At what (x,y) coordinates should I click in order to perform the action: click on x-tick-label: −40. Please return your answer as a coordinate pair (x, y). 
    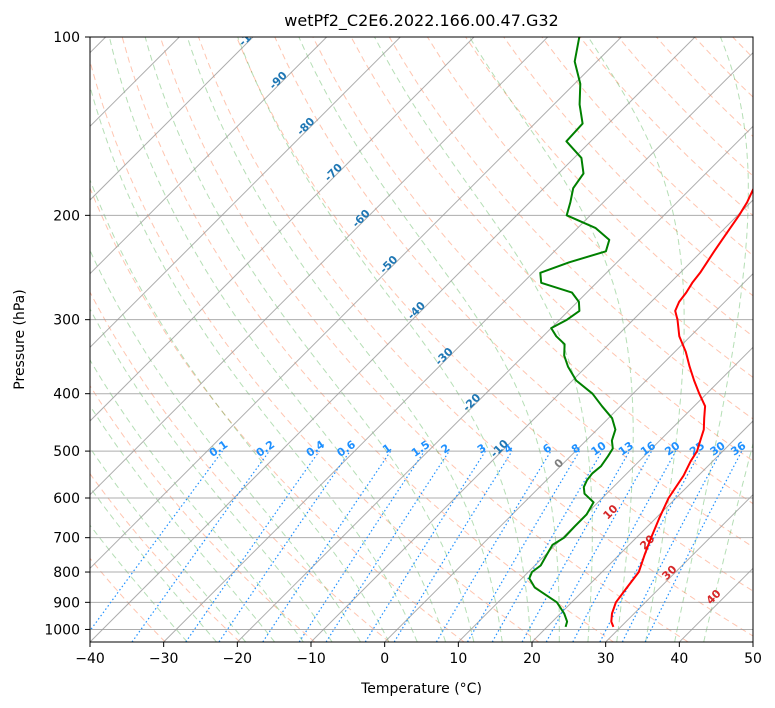
    Looking at the image, I should click on (90, 659).